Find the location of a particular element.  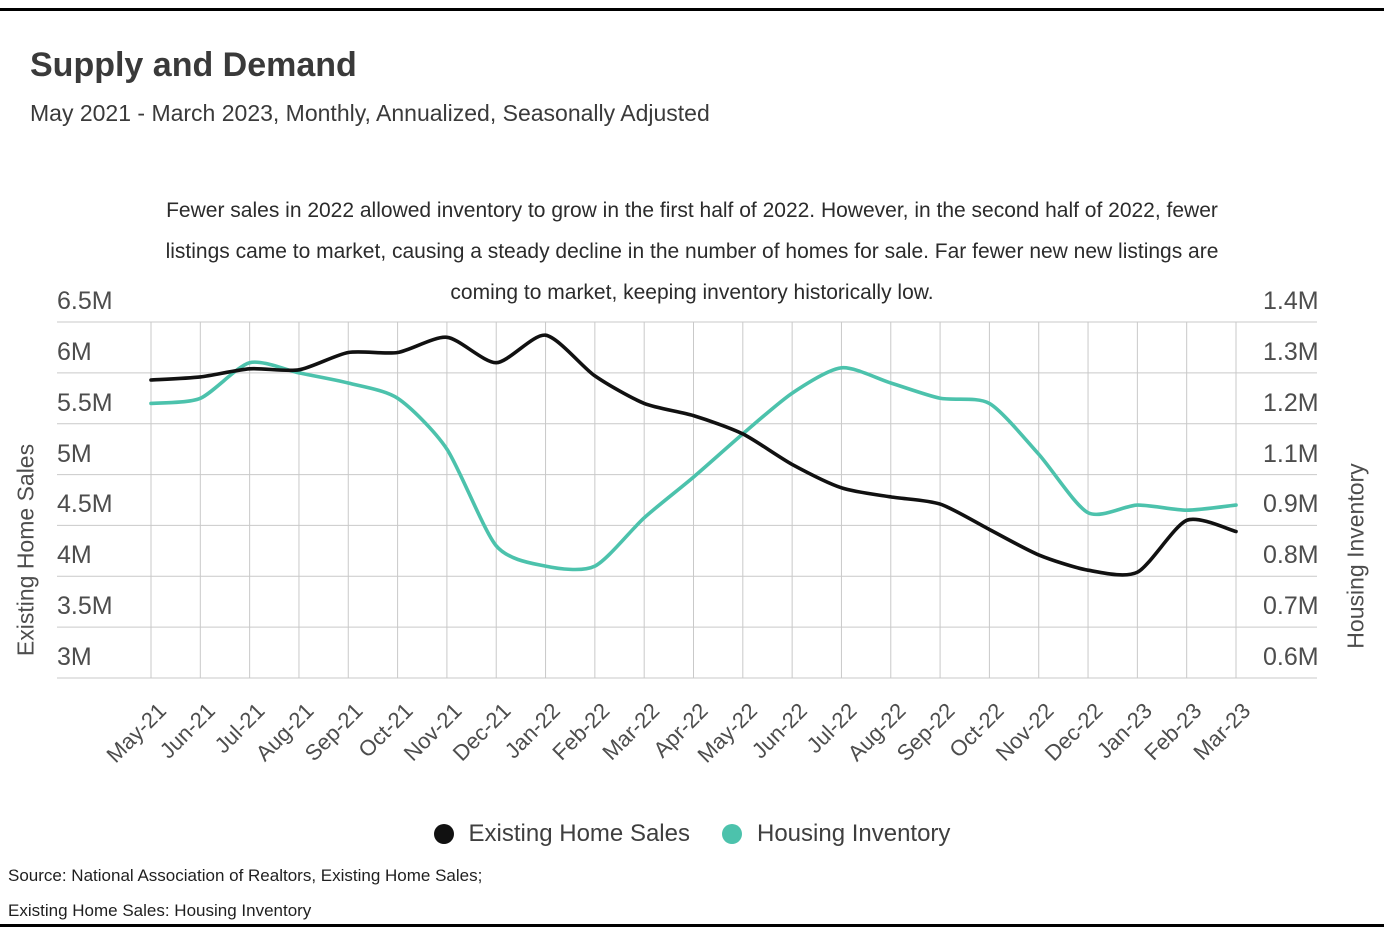

top-border is located at coordinates (692, 9).